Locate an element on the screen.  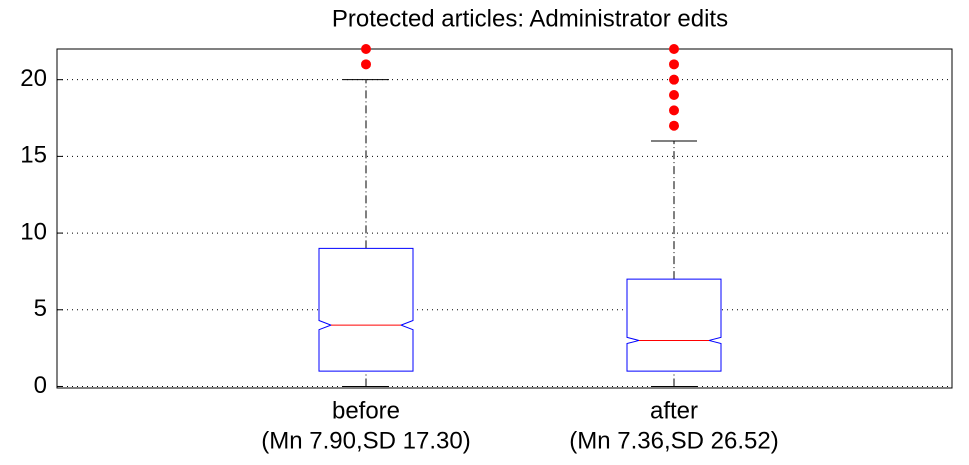
y-tick-label: 15 is located at coordinates (33, 155).